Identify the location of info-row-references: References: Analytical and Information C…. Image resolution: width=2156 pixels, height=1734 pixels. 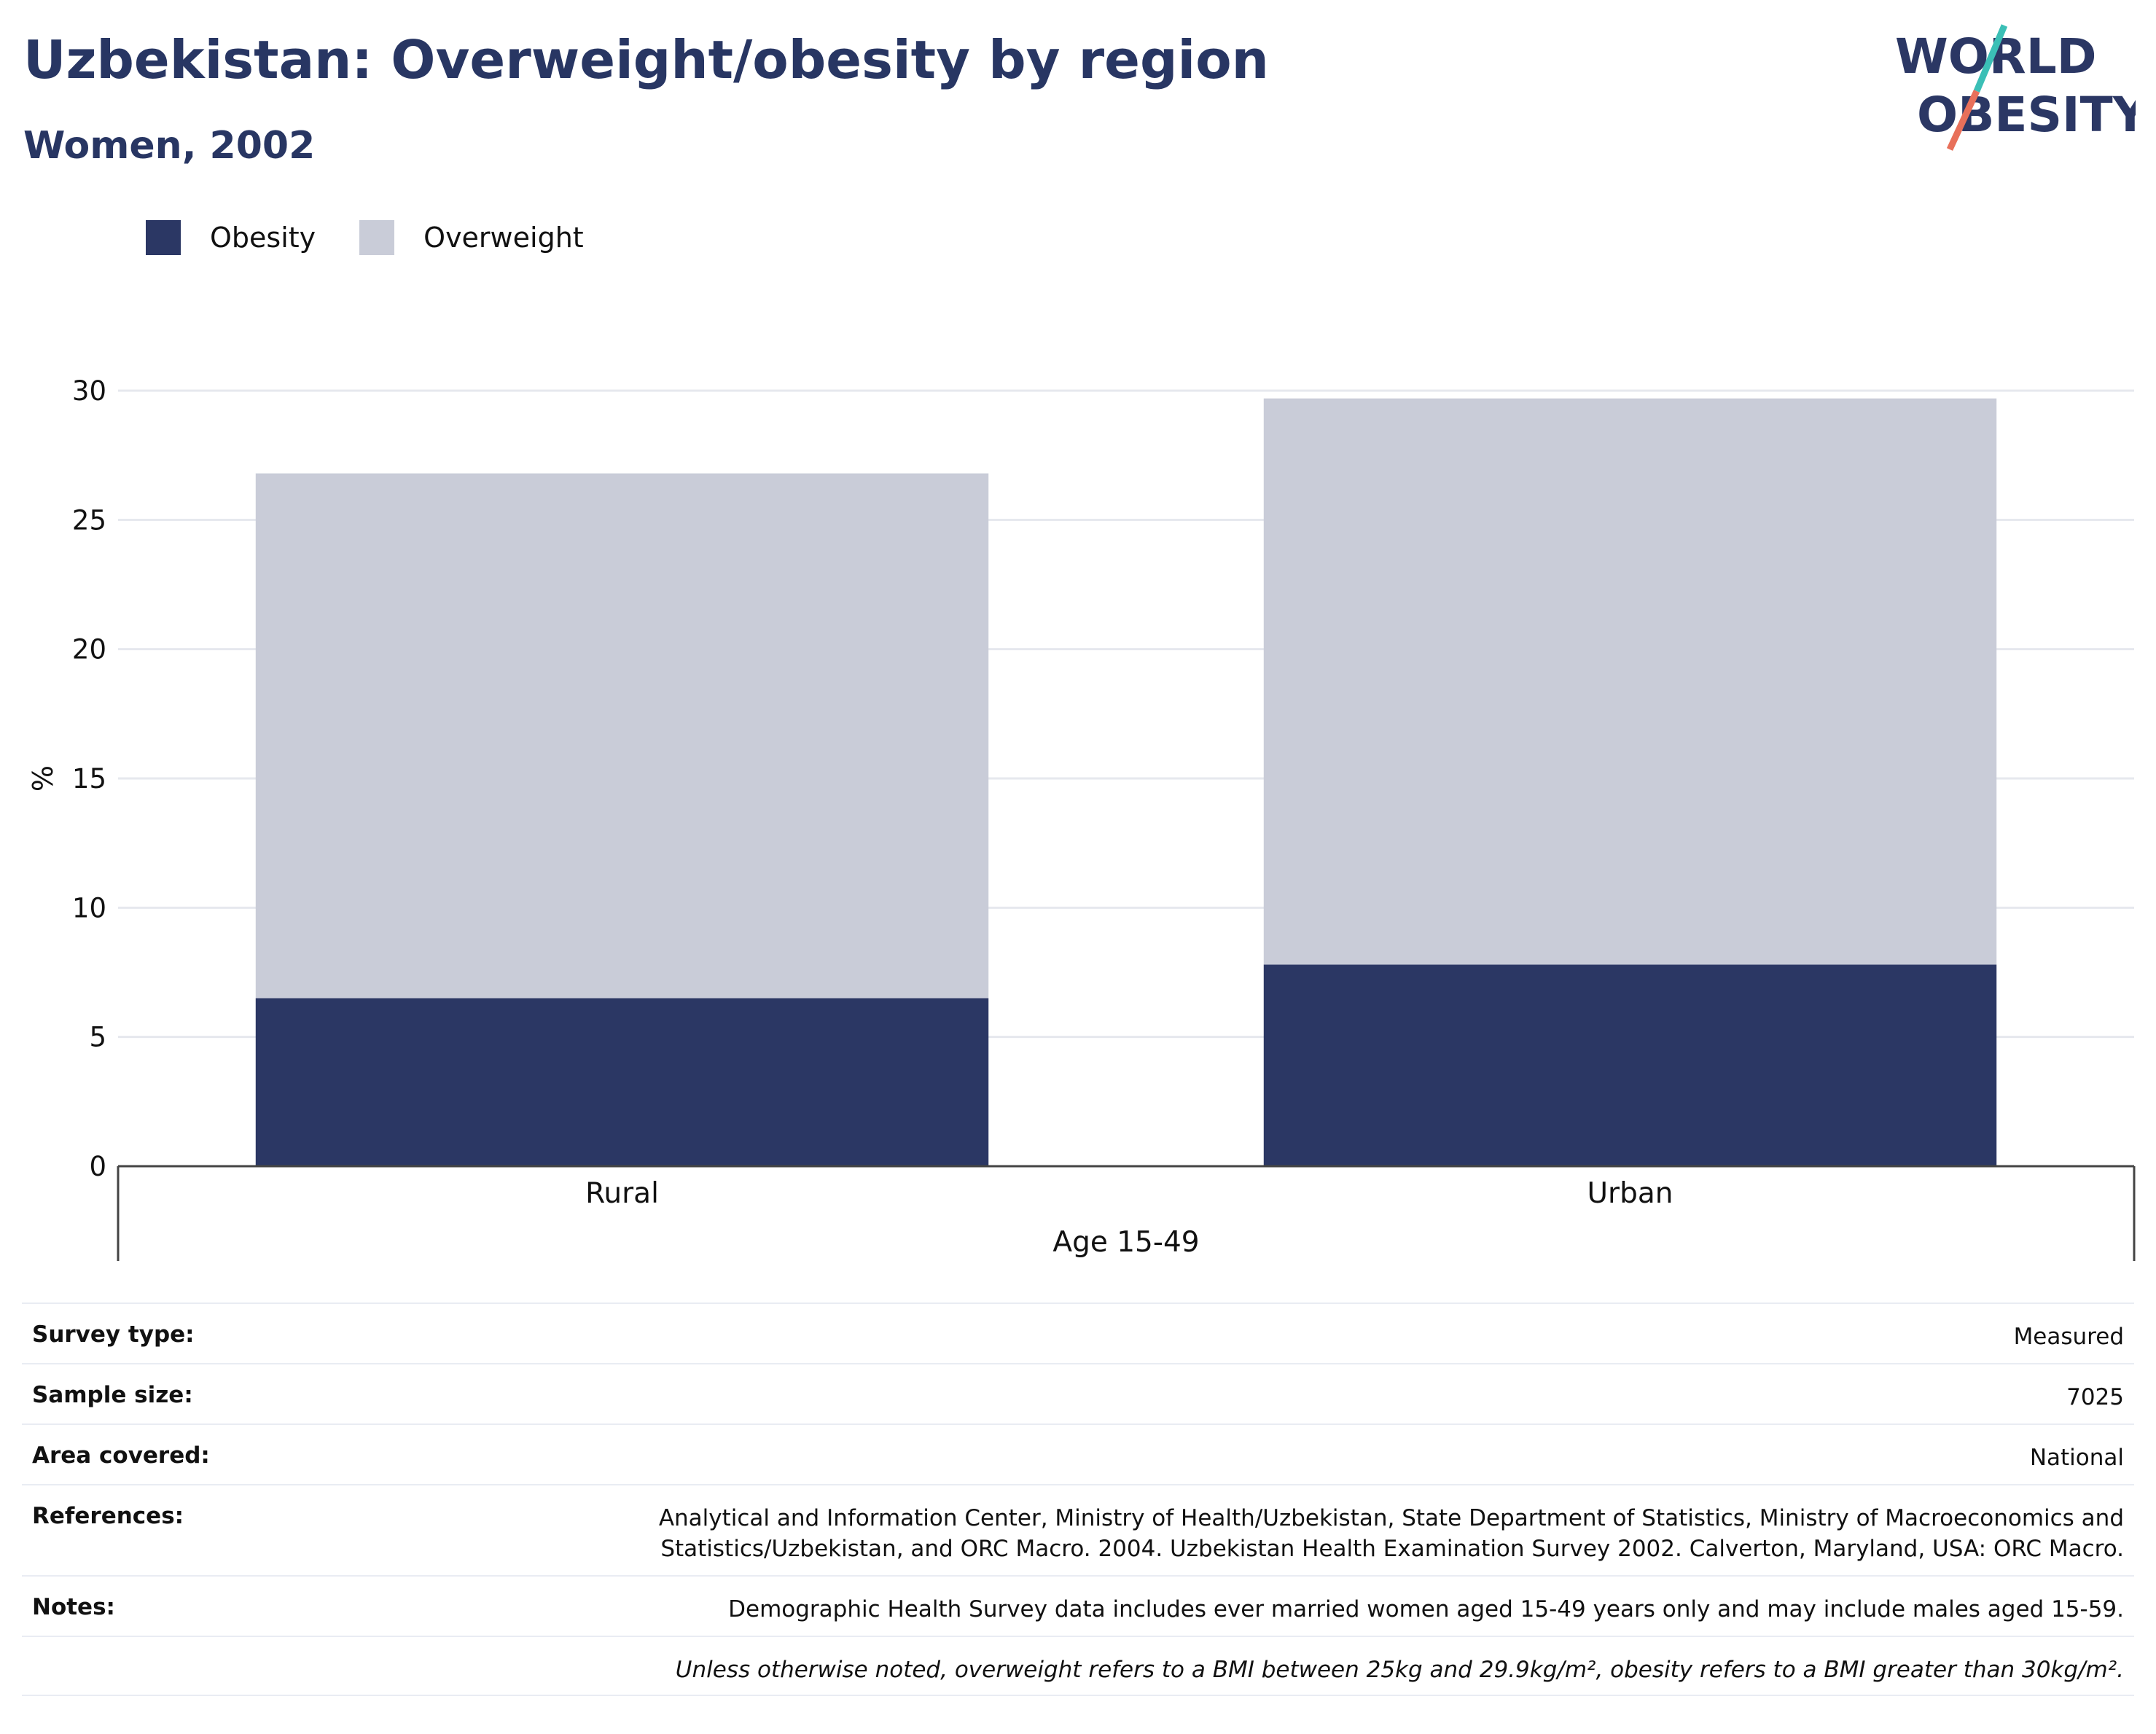
(1078, 1530).